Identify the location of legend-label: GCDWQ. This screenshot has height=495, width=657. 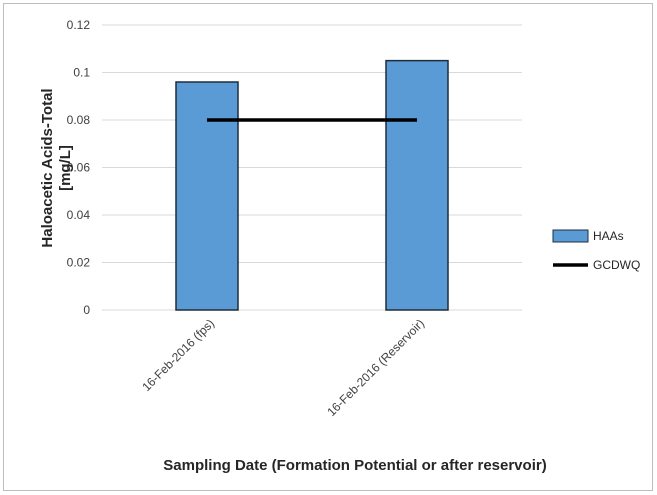
(616, 265).